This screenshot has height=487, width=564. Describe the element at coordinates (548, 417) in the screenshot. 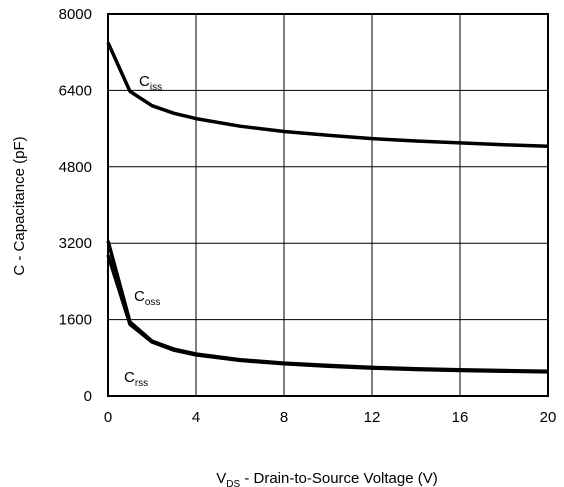

I see `x-tick-label: 20` at that location.